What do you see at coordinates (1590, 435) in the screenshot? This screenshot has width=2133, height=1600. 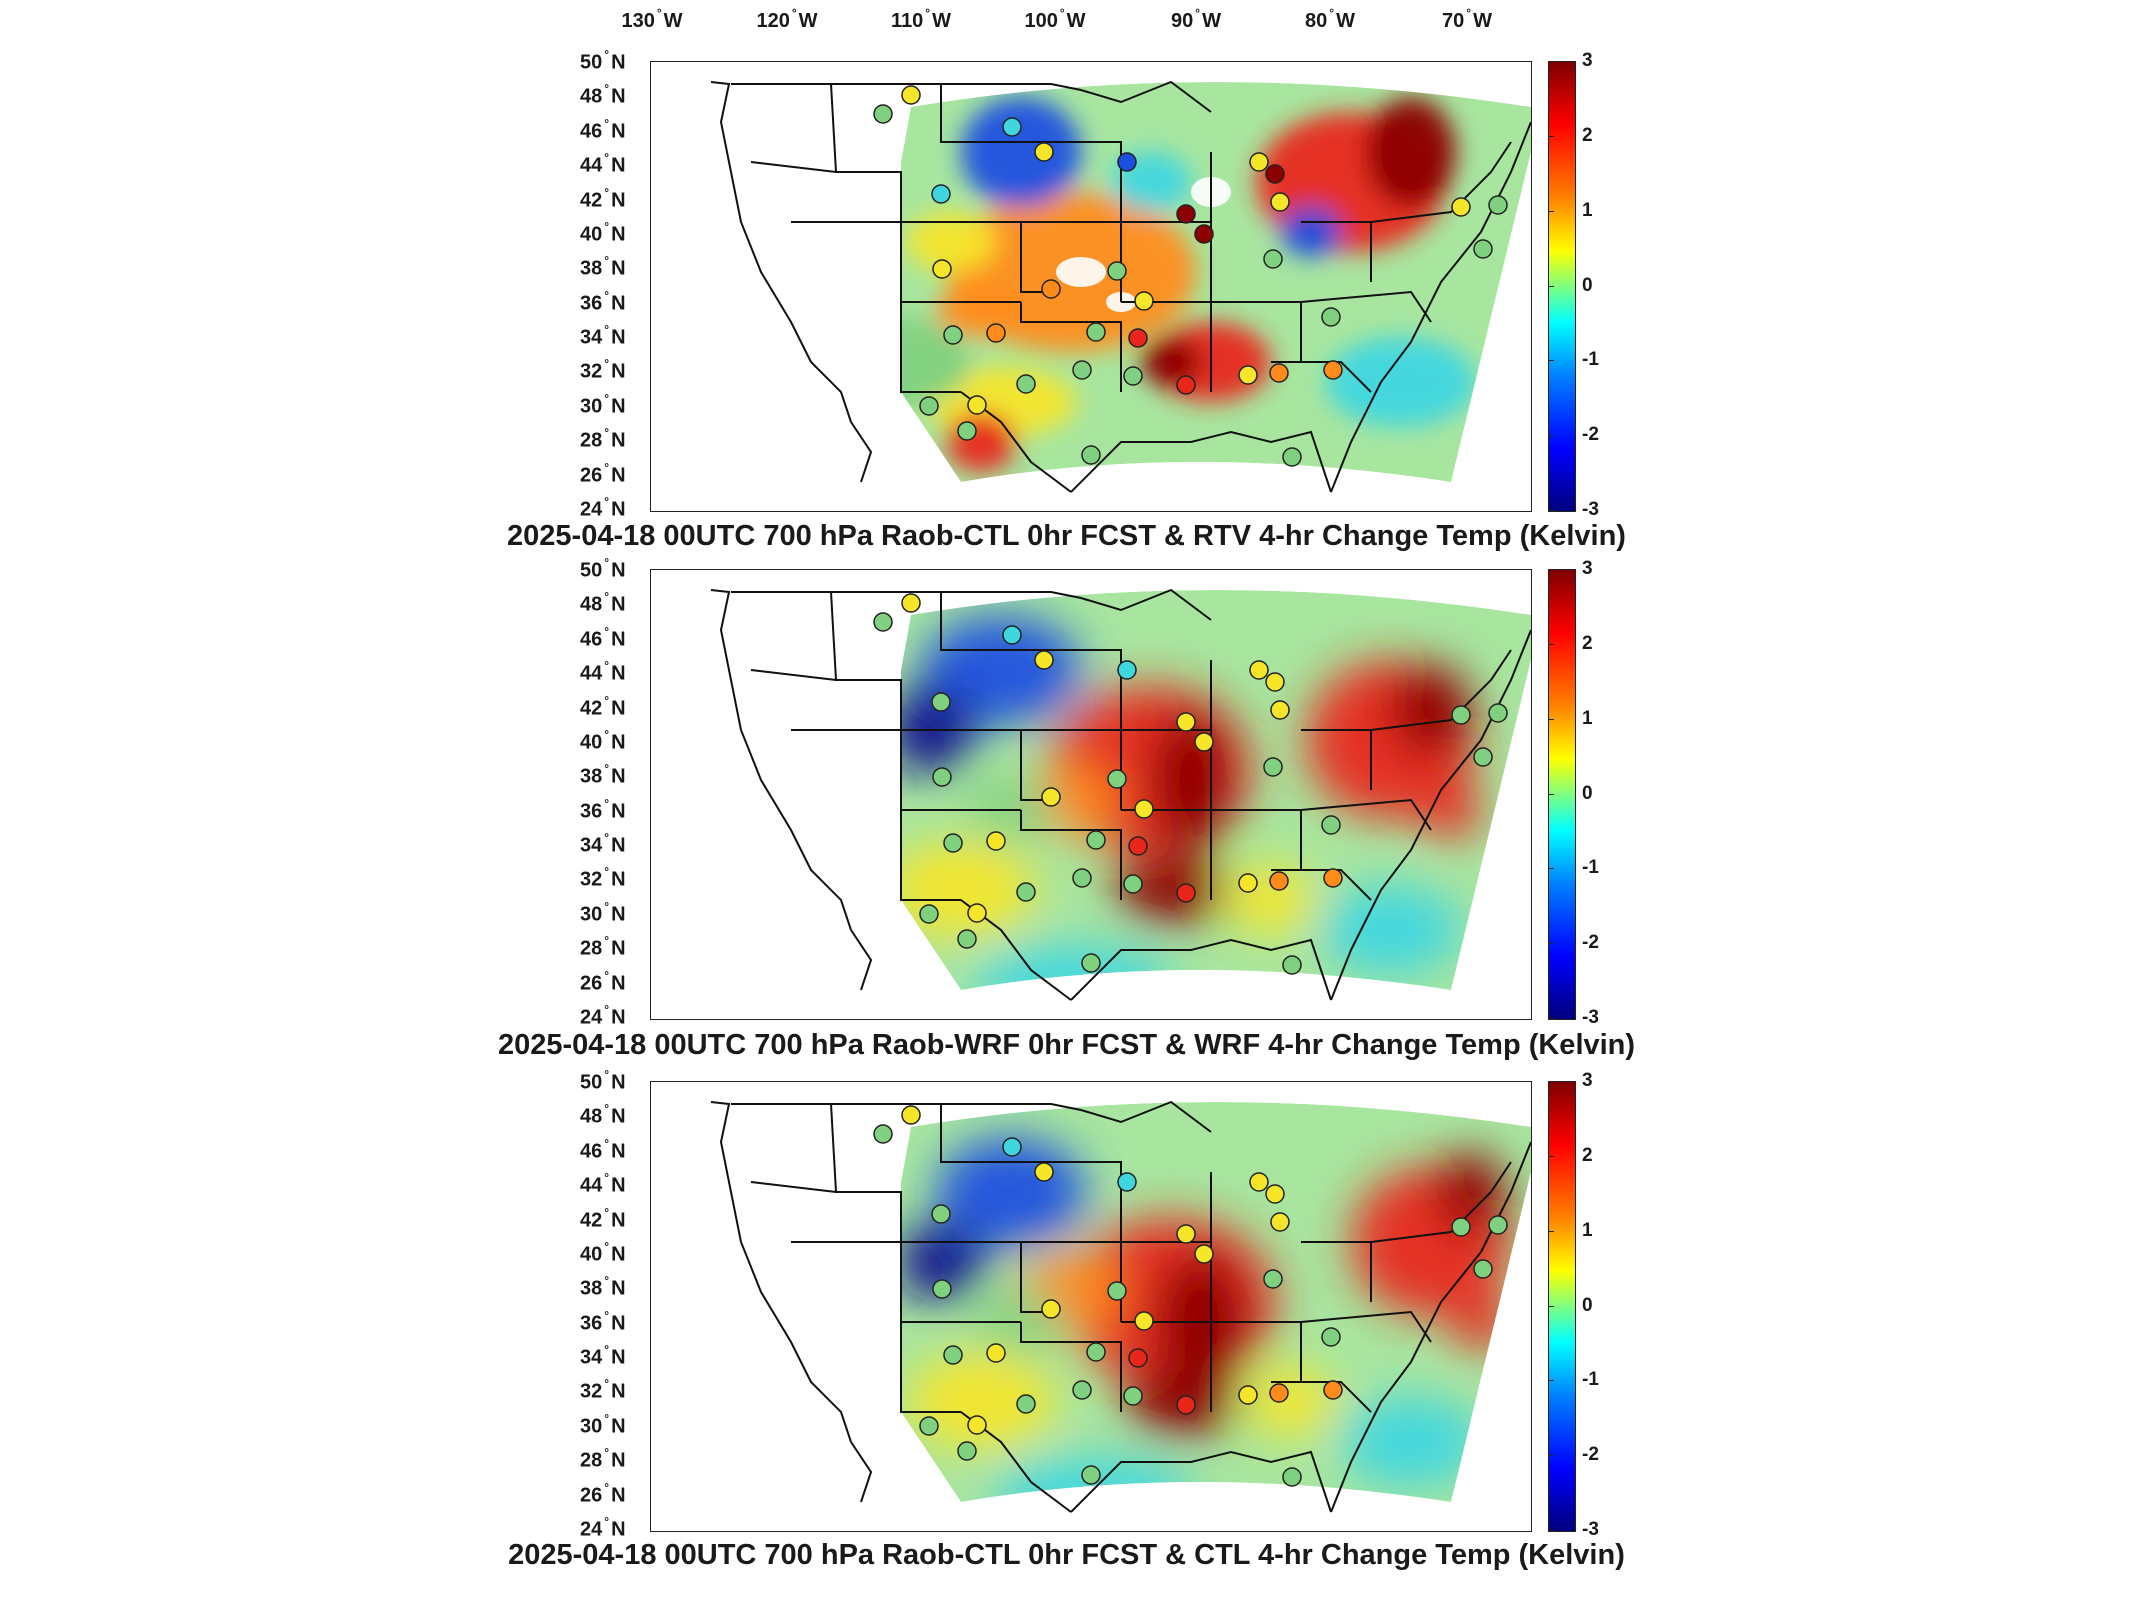 I see `colorbar-tick-label: -2` at bounding box center [1590, 435].